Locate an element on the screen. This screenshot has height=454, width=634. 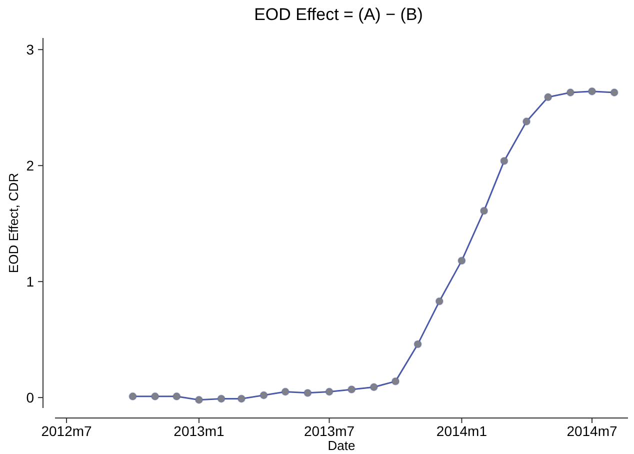
x-tick-label: 2013m1 is located at coordinates (199, 431).